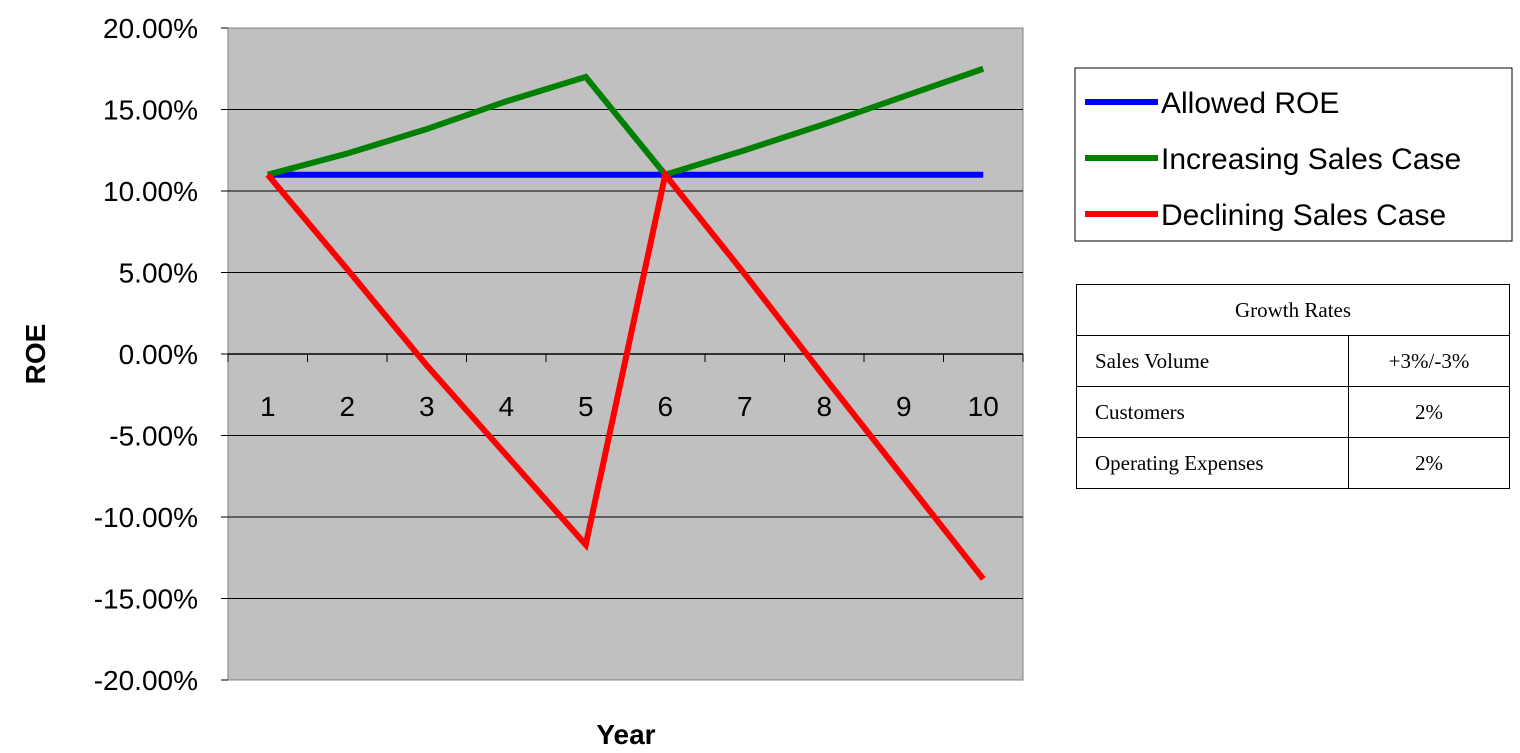  I want to click on table-row: Customers 2%, so click(1293, 412).